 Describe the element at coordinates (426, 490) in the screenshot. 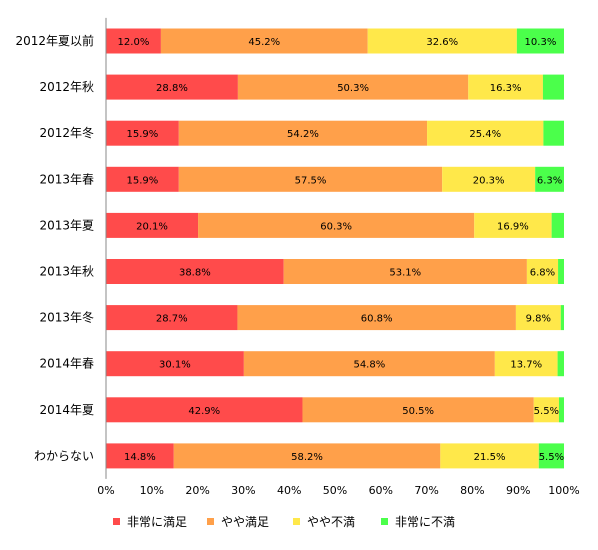

I see `x-tick-label: 70%` at that location.